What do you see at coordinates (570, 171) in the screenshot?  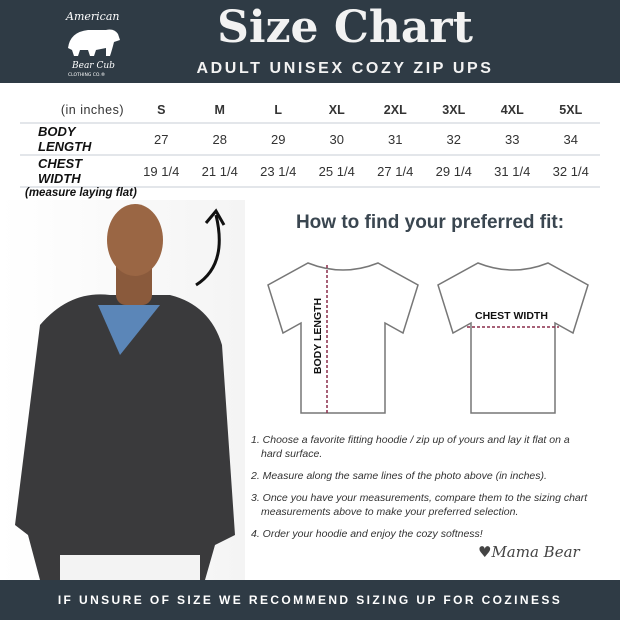 I see `cell: 32 1/4` at bounding box center [570, 171].